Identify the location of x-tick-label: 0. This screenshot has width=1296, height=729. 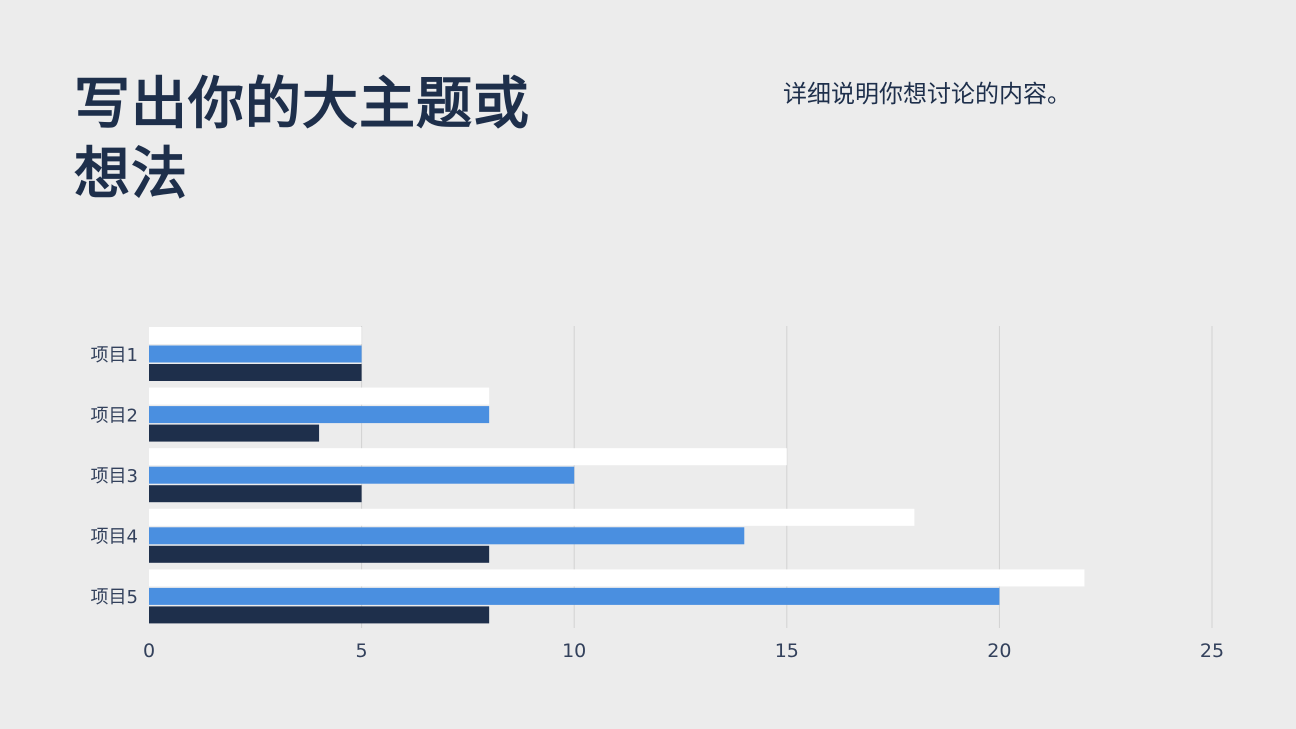
(149, 651).